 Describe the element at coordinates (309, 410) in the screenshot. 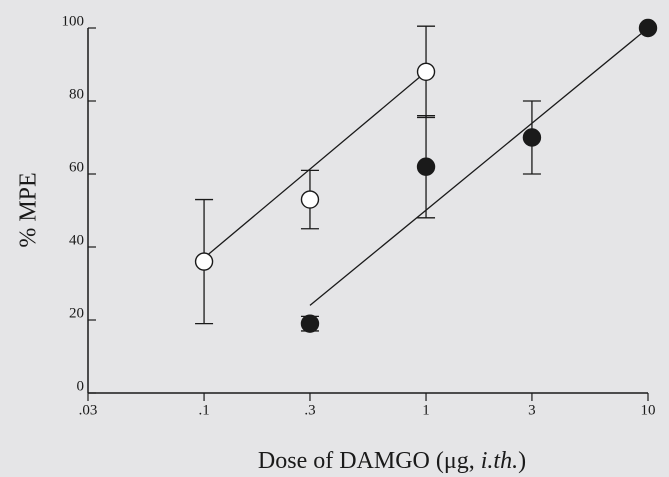

I see `x-tick-label: .3` at that location.